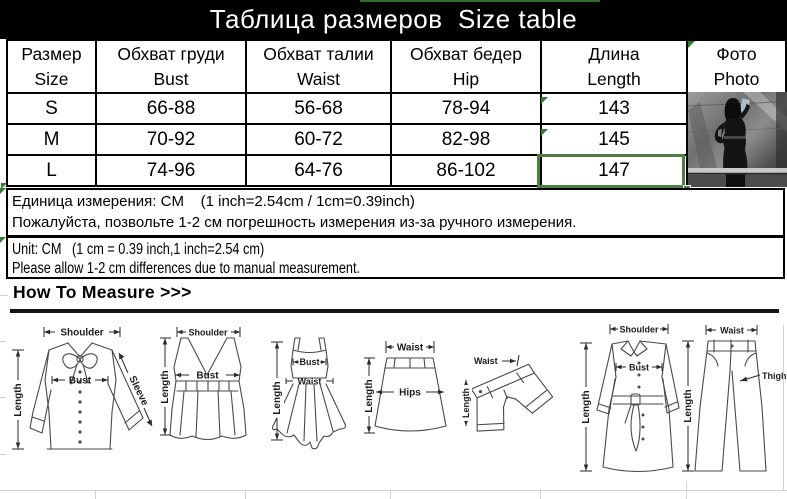 The width and height of the screenshot is (787, 499). What do you see at coordinates (393, 490) in the screenshot?
I see `gridline-horizontal` at bounding box center [393, 490].